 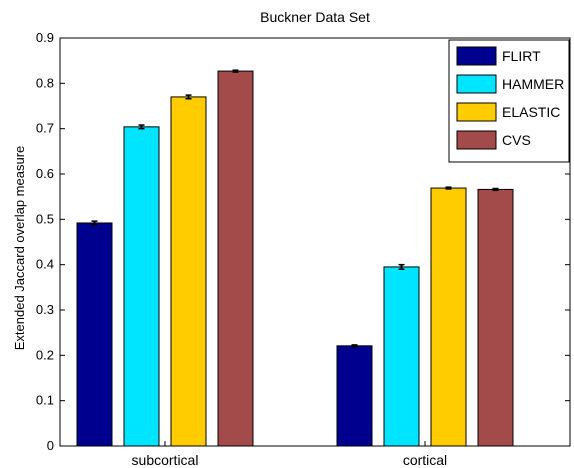 I want to click on legend-label-cvs: CVS, so click(x=516, y=140).